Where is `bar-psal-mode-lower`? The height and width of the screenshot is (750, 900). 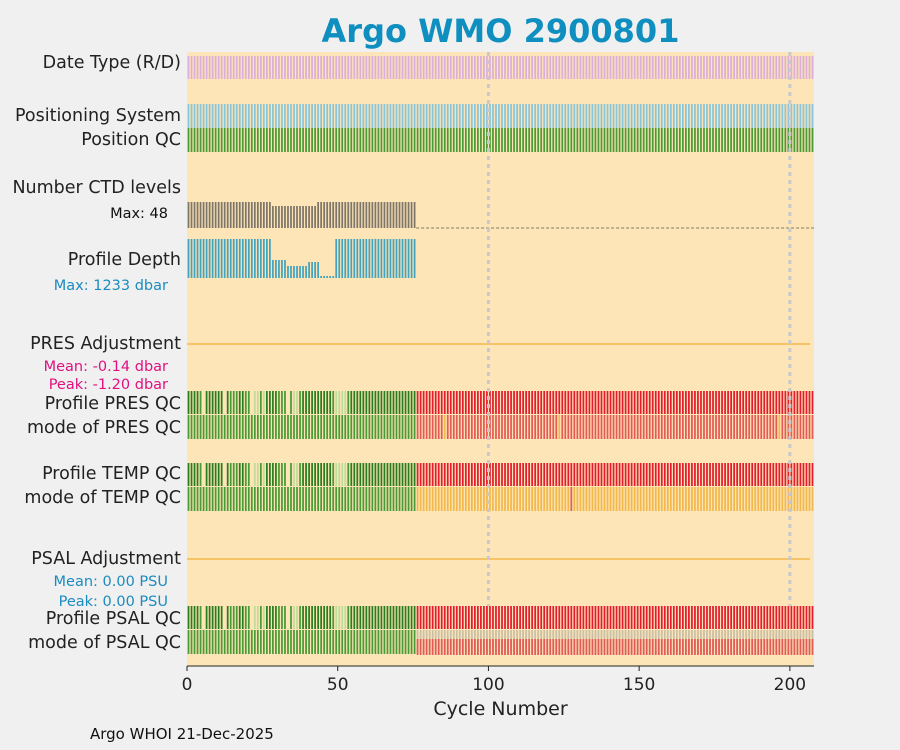 bar-psal-mode-lower is located at coordinates (505, 647).